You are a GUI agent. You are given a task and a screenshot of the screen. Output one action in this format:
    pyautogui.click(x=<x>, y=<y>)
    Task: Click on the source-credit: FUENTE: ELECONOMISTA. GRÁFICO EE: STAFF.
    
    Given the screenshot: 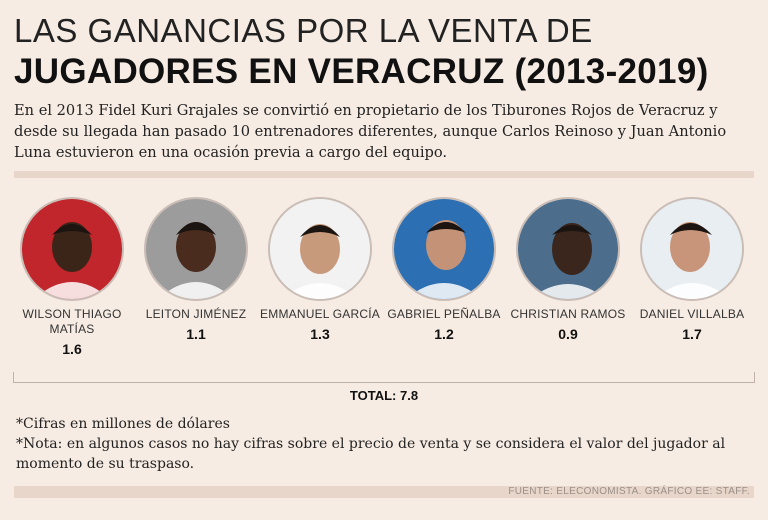 What is the action you would take?
    pyautogui.click(x=629, y=491)
    